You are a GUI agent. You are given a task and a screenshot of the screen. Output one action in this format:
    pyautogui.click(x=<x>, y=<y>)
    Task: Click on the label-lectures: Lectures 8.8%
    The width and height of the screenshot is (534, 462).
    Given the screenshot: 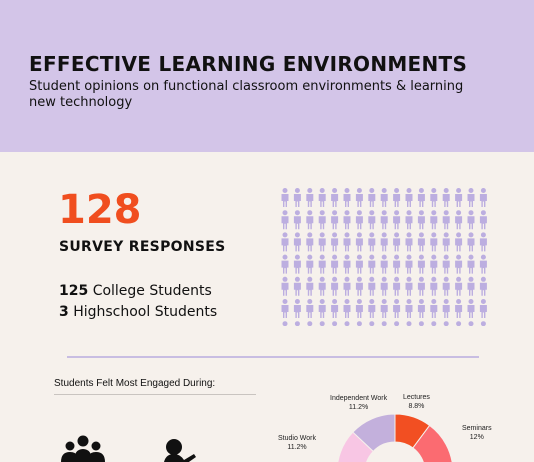 What is the action you would take?
    pyautogui.click(x=416, y=402)
    